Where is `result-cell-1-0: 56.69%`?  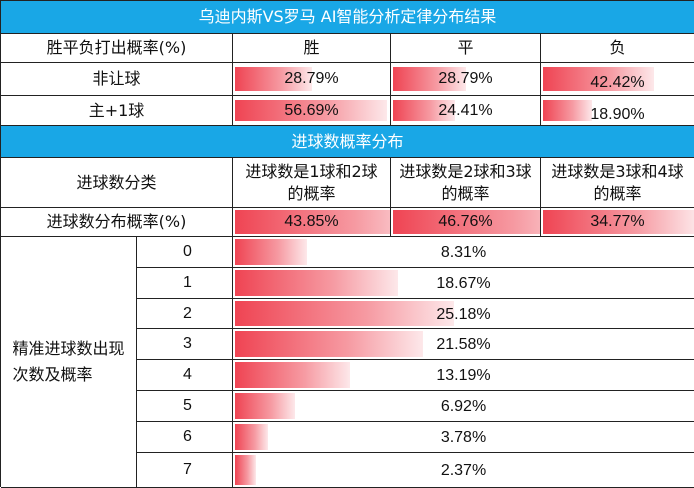
result-cell-1-0: 56.69% is located at coordinates (312, 111).